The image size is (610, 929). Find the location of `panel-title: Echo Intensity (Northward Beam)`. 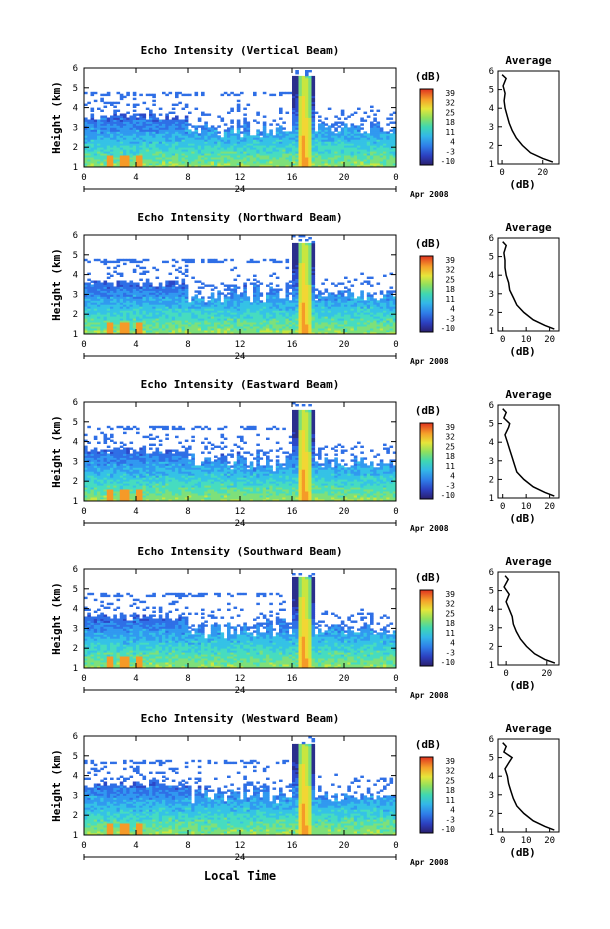

panel-title: Echo Intensity (Northward Beam) is located at coordinates (239, 217).